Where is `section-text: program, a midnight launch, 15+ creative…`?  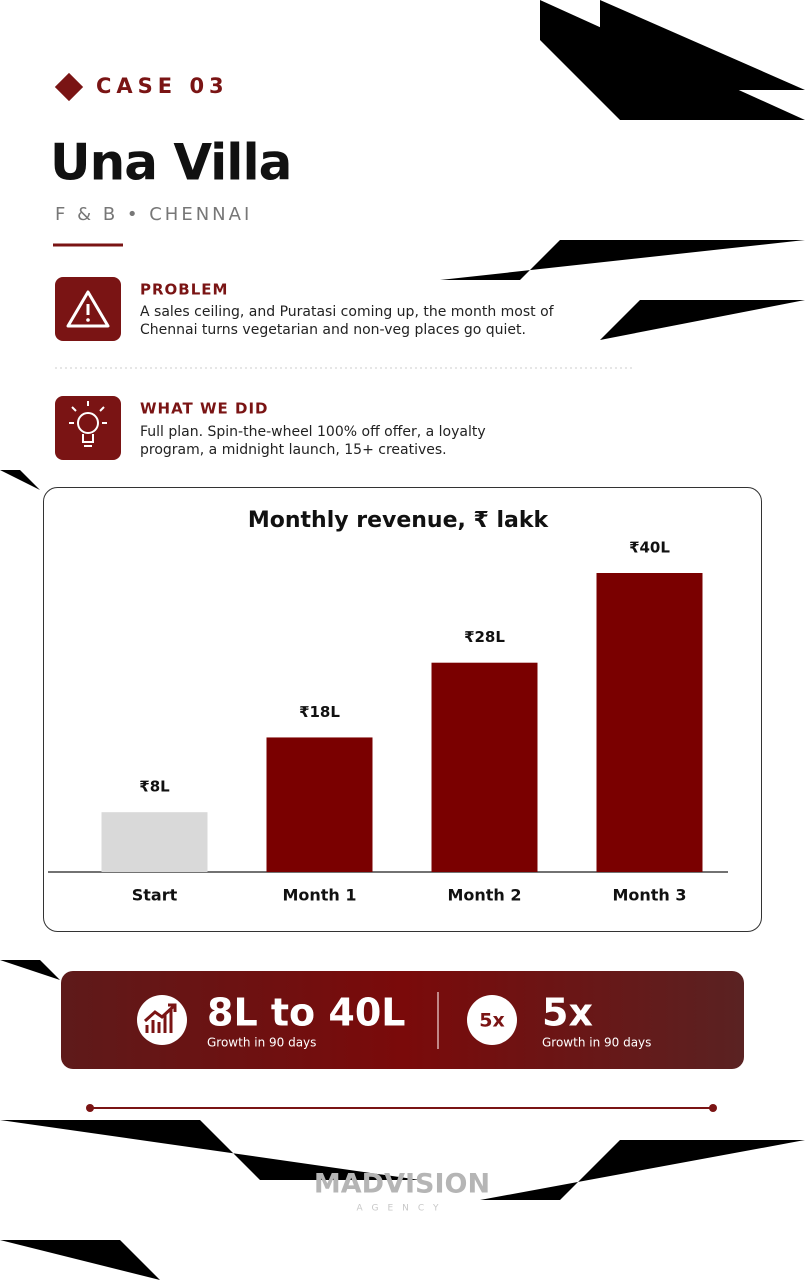 section-text: program, a midnight launch, 15+ creative… is located at coordinates (293, 450).